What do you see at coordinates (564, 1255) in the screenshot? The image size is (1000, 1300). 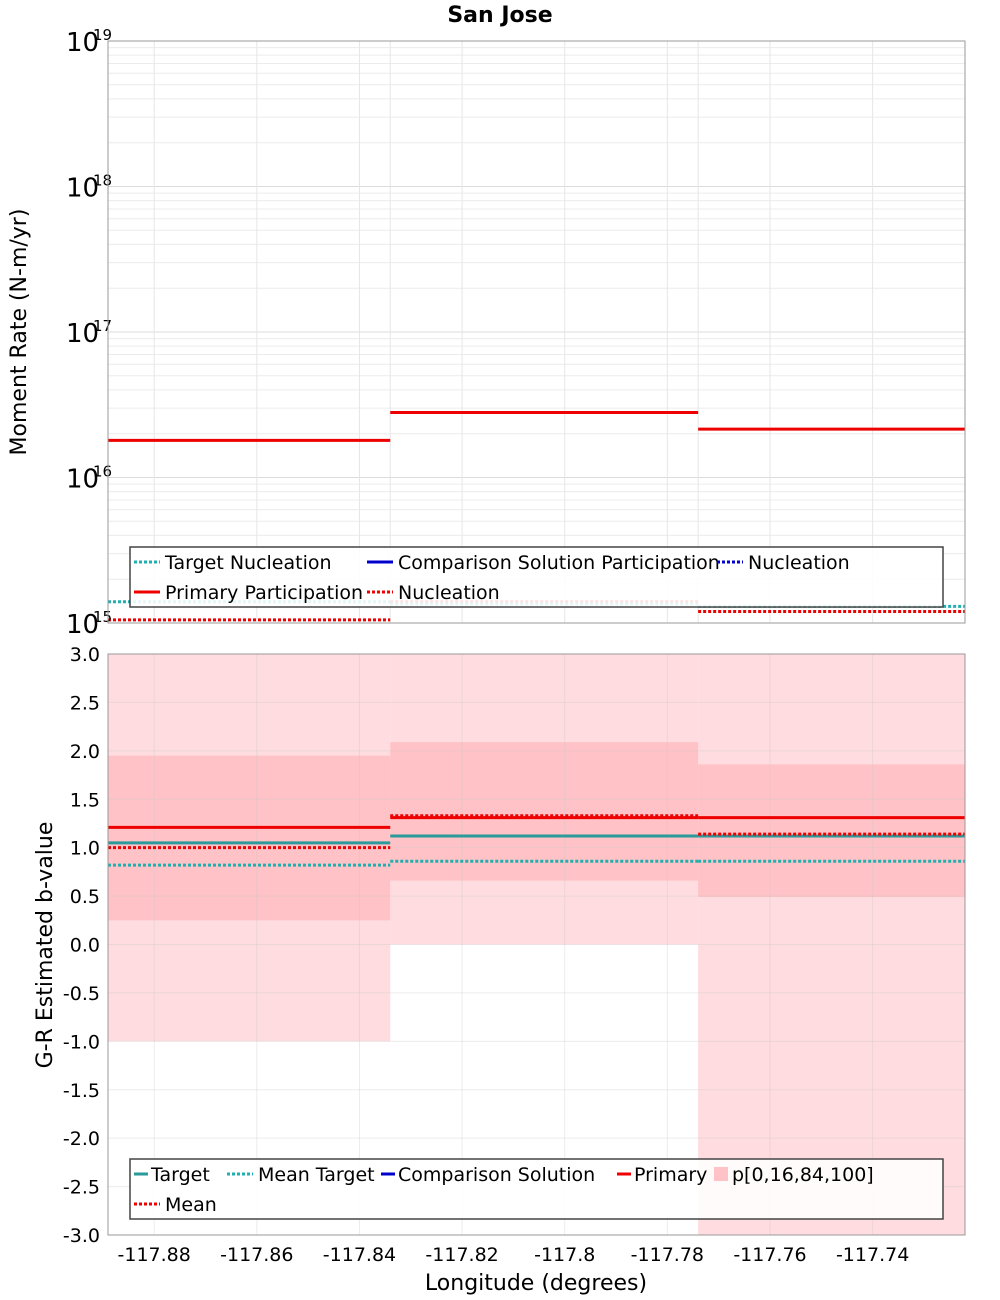 I see `x-tick-label: -117.8` at bounding box center [564, 1255].